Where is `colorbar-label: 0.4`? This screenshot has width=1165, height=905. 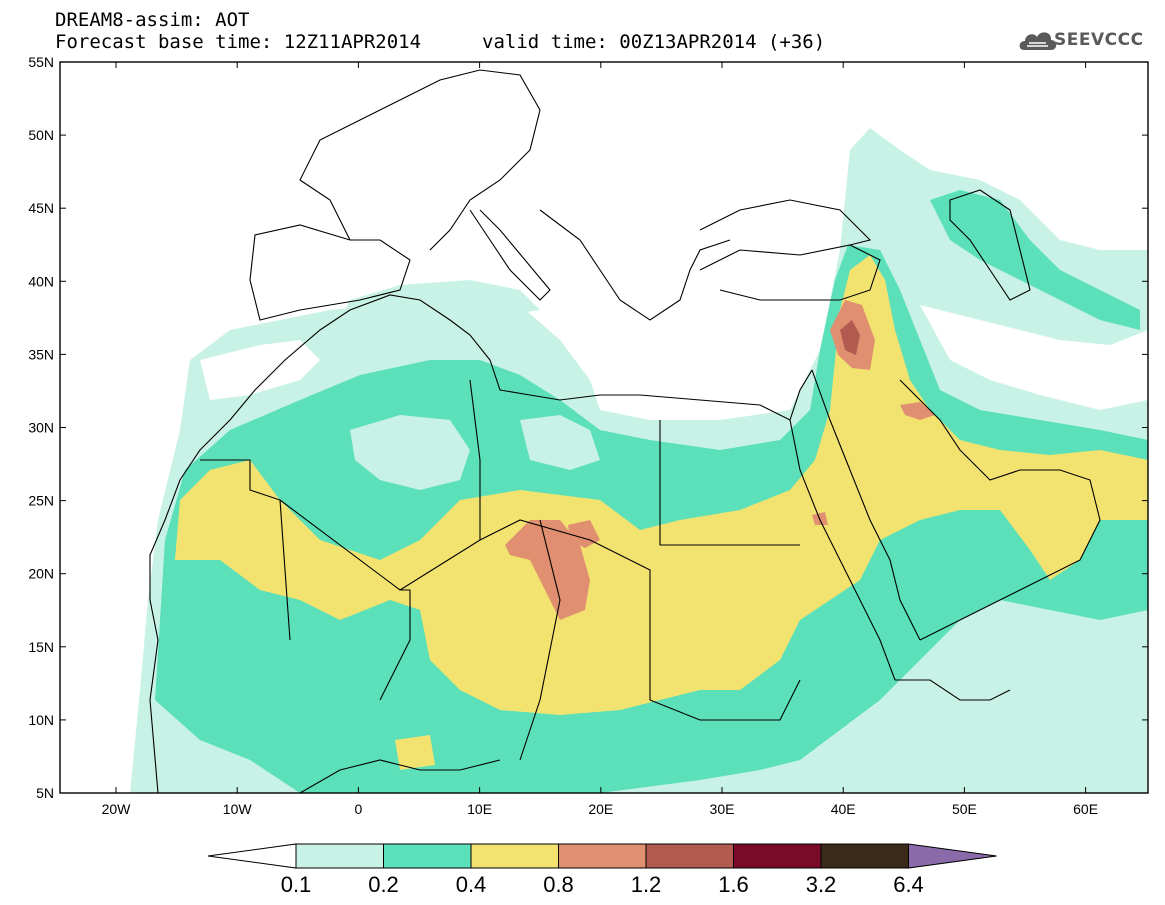 colorbar-label: 0.4 is located at coordinates (471, 884).